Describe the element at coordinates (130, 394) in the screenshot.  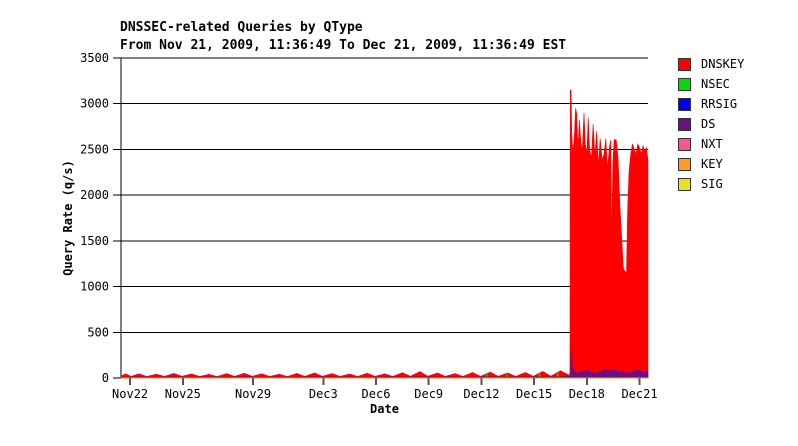
I see `x-tick-label: Nov22` at that location.